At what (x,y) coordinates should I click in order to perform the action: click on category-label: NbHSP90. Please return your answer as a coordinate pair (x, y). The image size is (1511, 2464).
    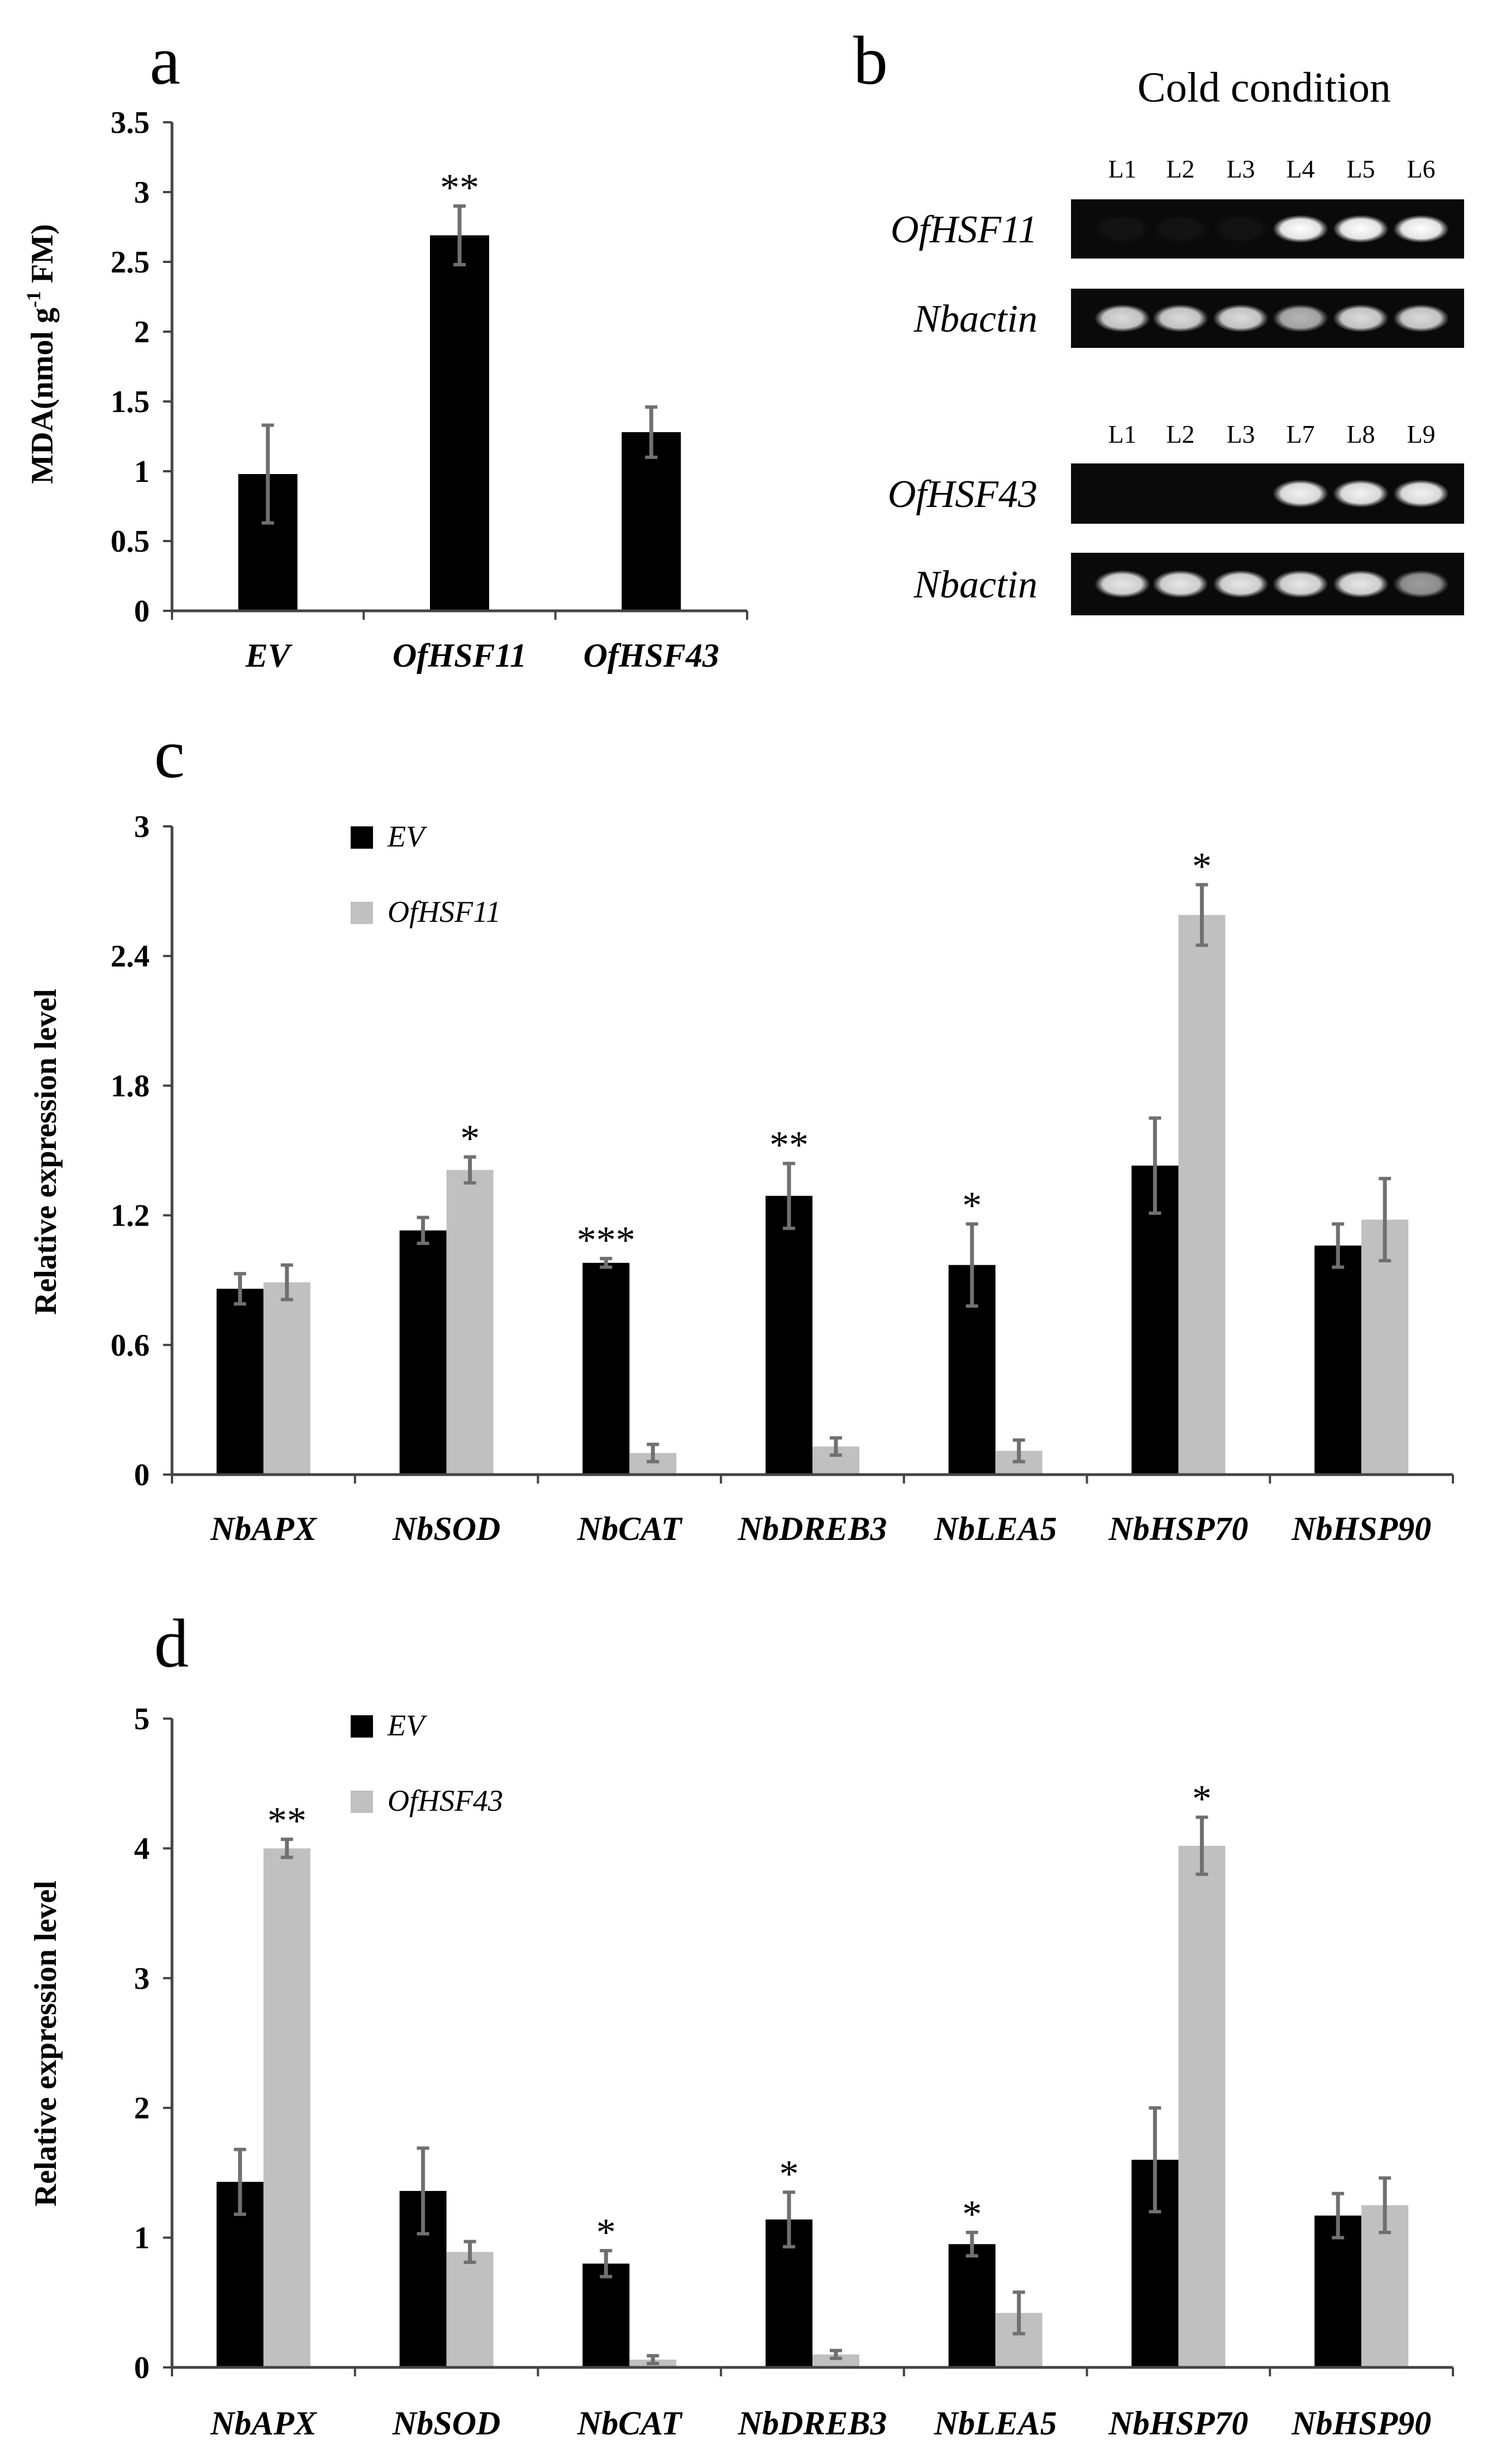
    Looking at the image, I should click on (1361, 2423).